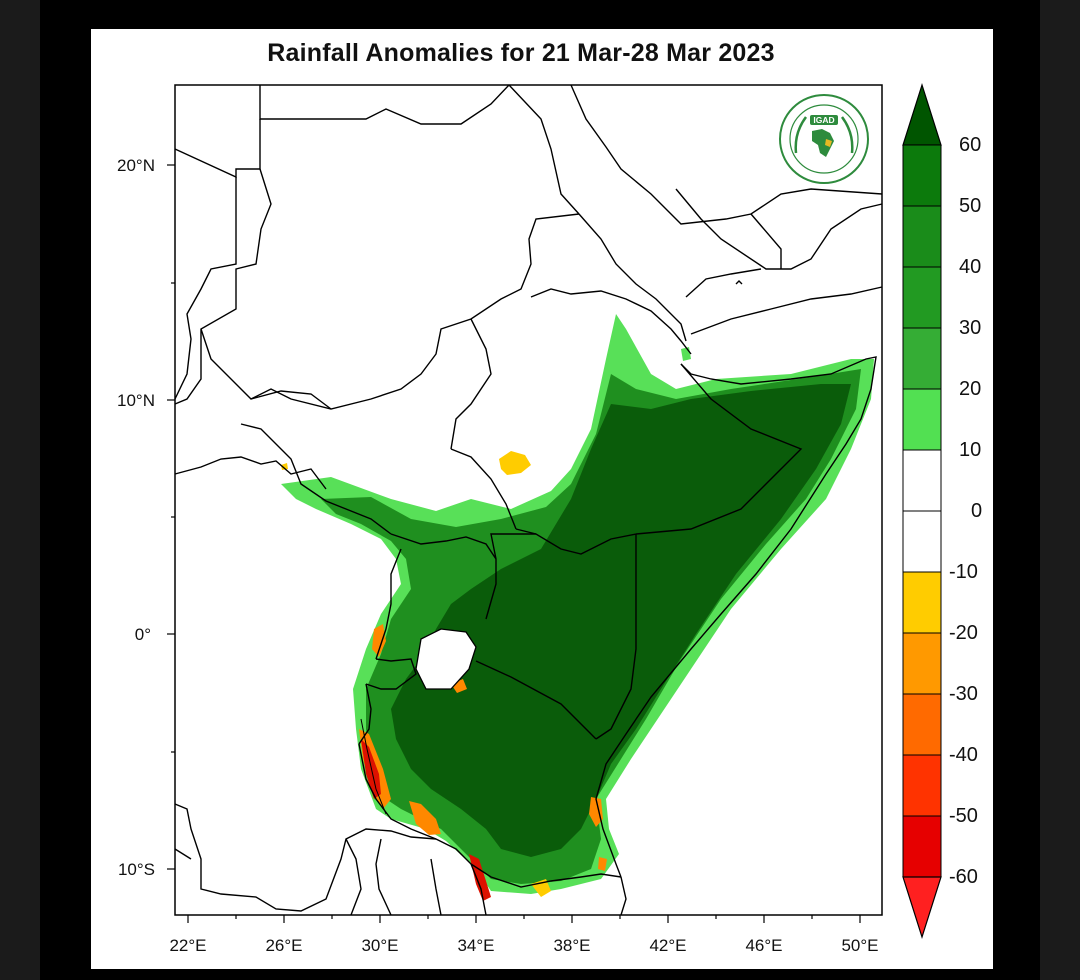  What do you see at coordinates (922, 114) in the screenshot?
I see `colorbar-top-arrow` at bounding box center [922, 114].